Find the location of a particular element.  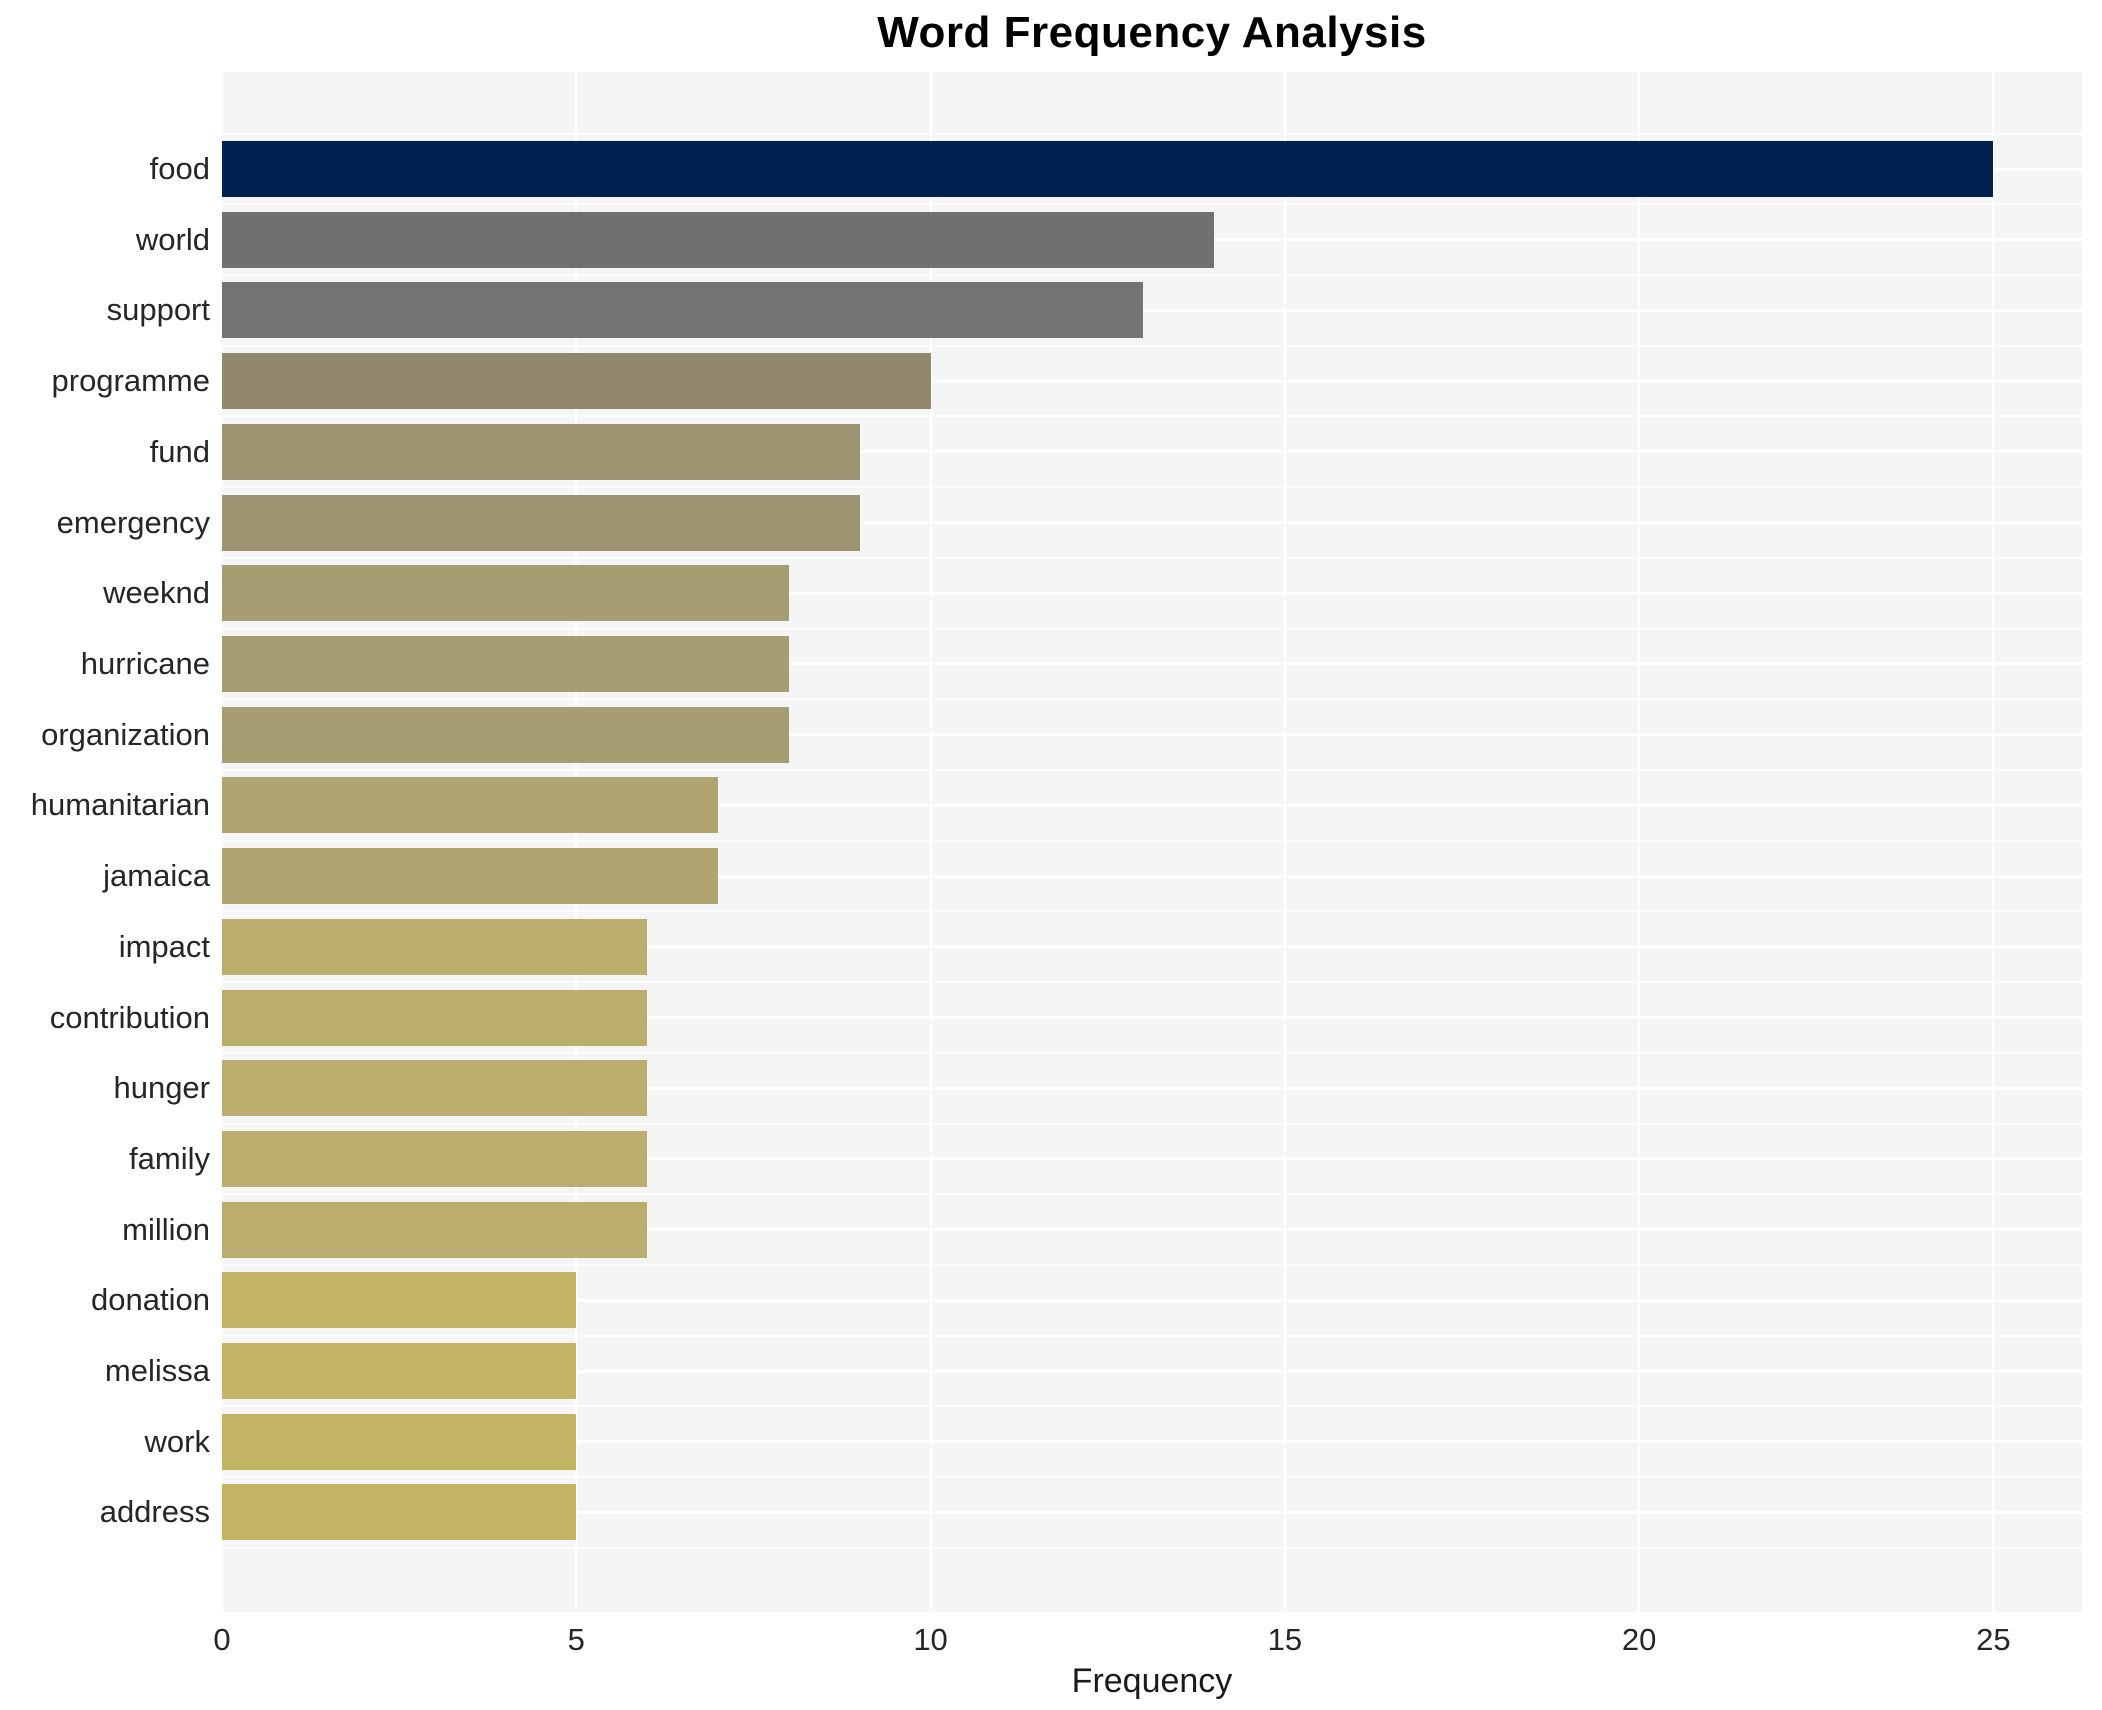

x-tick-label: 20 is located at coordinates (1639, 1639).